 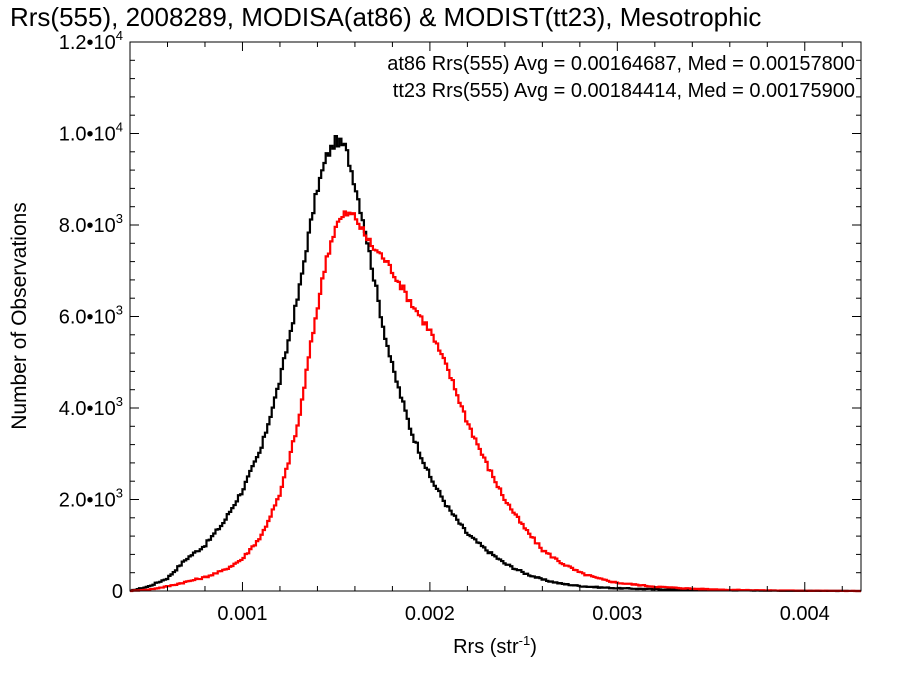 I want to click on y-tick-label: 6.0•103, so click(x=91, y=316).